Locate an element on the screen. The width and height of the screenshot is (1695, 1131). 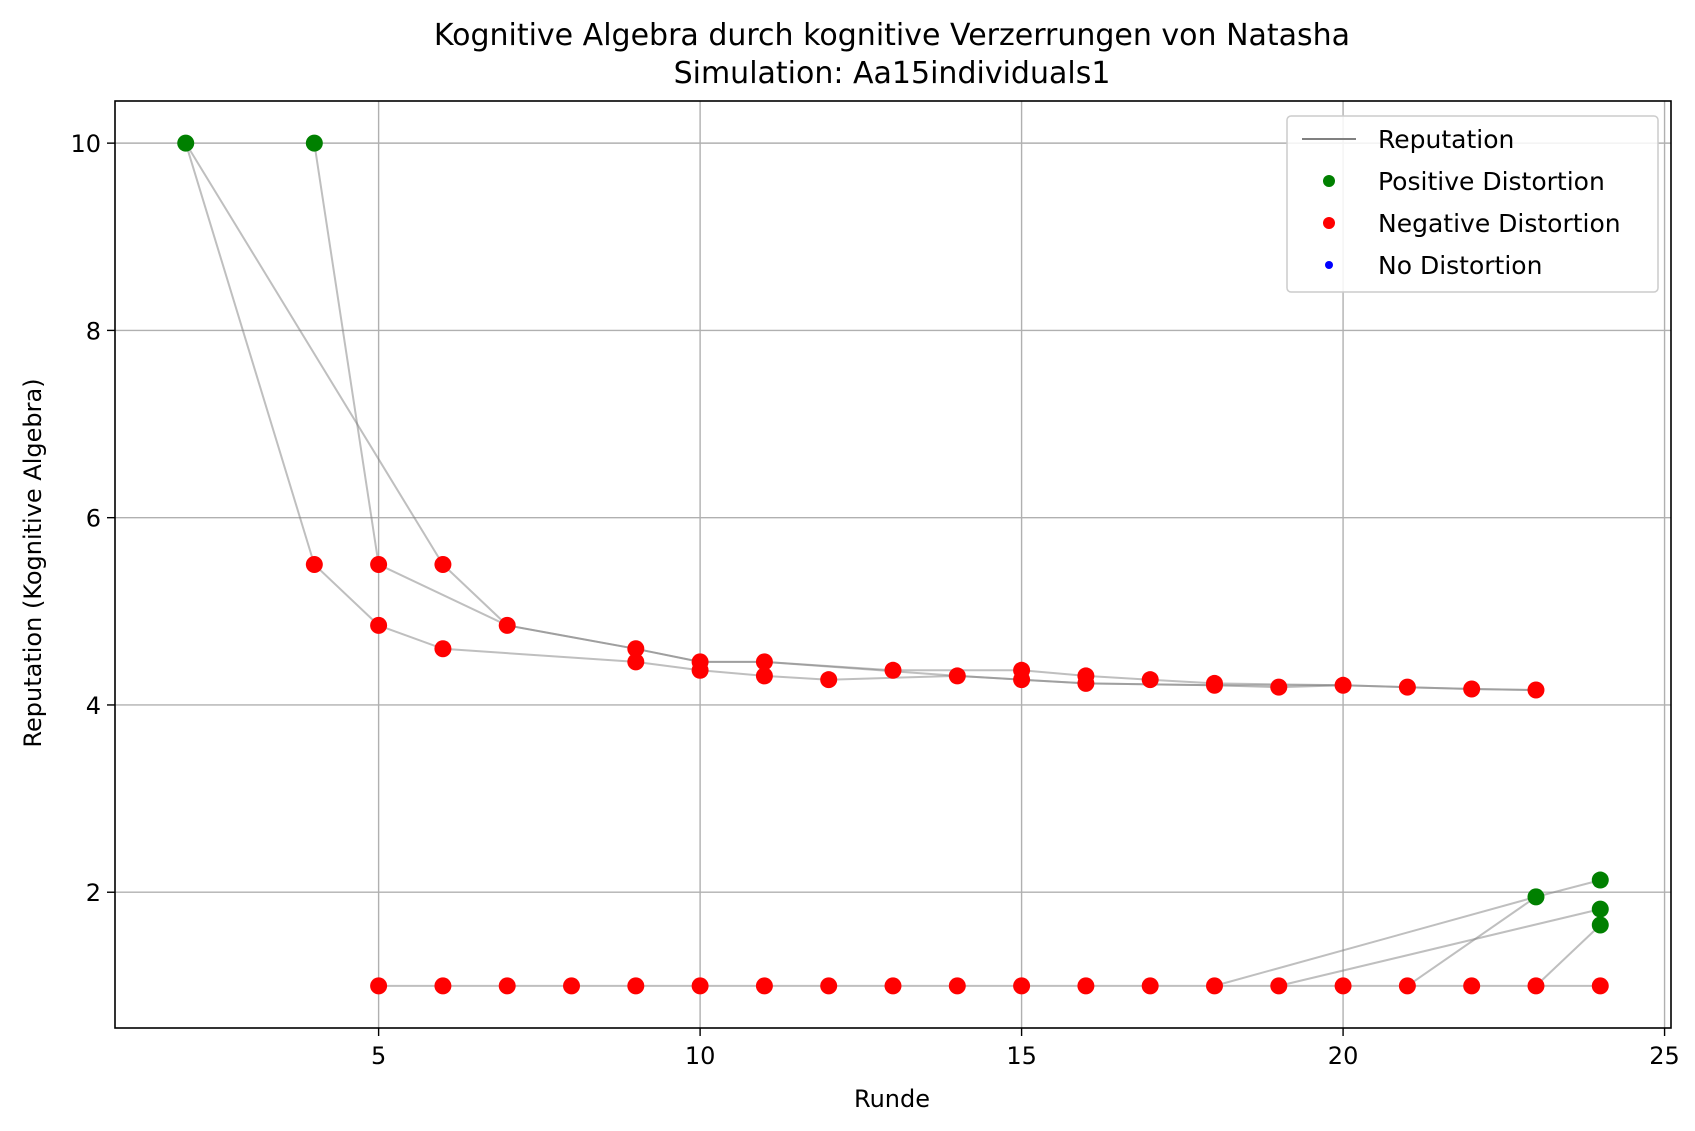
legend-negative-marker-icon is located at coordinates (1329, 223).